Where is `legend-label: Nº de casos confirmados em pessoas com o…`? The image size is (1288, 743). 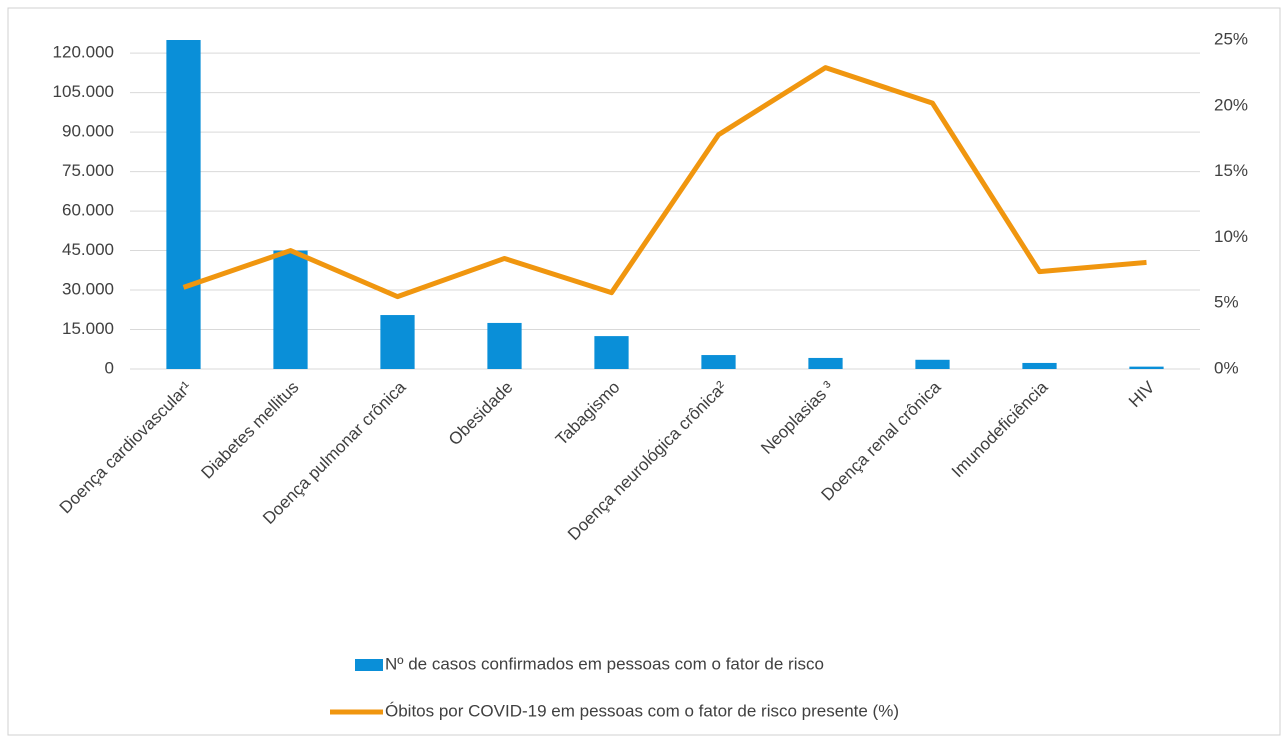 legend-label: Nº de casos confirmados em pessoas com o… is located at coordinates (604, 663).